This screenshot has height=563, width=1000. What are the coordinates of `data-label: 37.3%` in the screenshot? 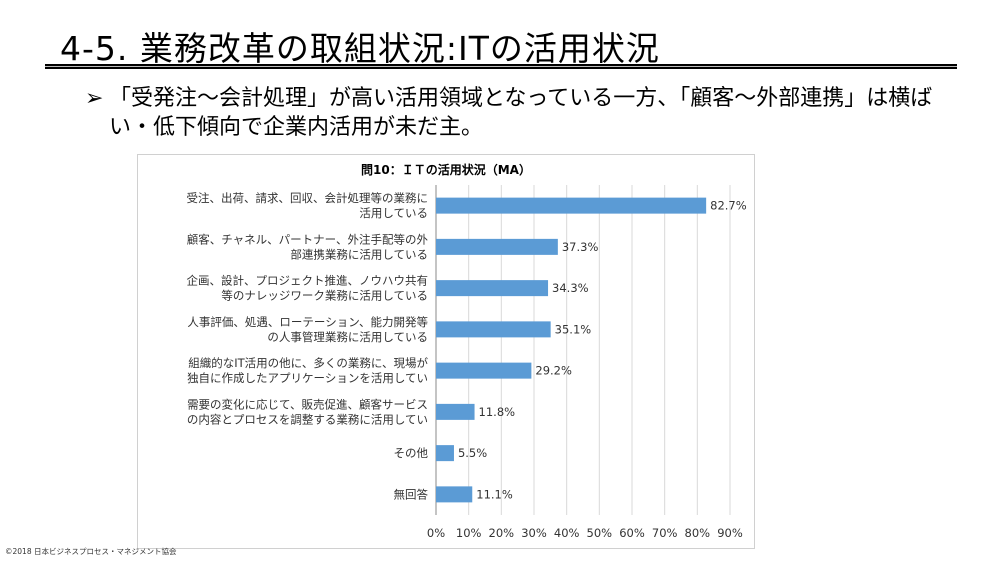 It's located at (580, 247).